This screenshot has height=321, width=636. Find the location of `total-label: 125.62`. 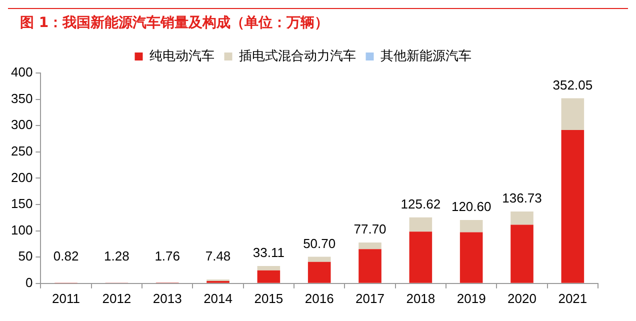

total-label: 125.62 is located at coordinates (420, 204).